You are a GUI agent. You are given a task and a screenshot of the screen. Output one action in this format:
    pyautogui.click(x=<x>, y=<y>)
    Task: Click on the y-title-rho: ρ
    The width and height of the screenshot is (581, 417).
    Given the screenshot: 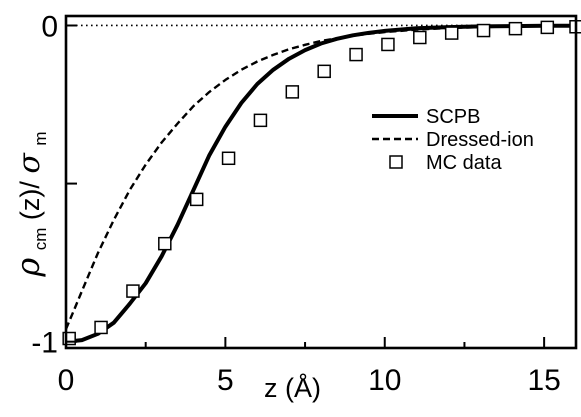 What is the action you would take?
    pyautogui.click(x=28, y=268)
    